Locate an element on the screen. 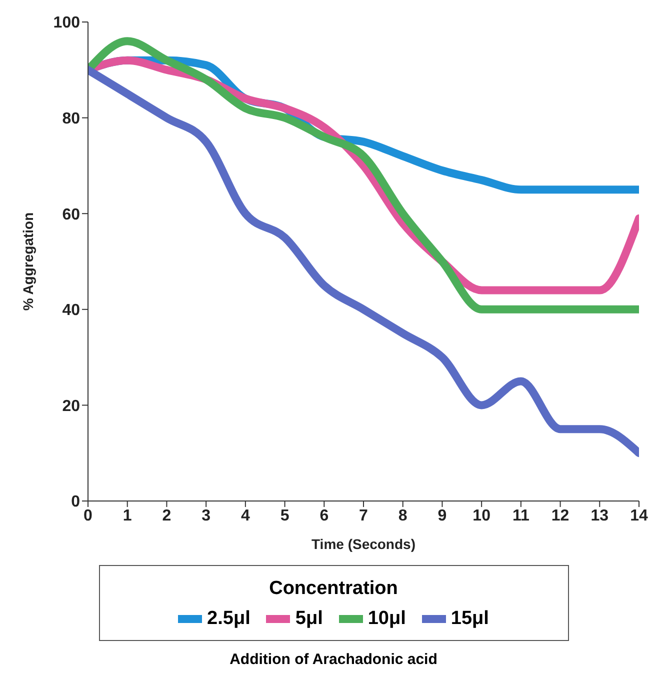 Image resolution: width=667 pixels, height=692 pixels. x-tick-label: 5 is located at coordinates (285, 515).